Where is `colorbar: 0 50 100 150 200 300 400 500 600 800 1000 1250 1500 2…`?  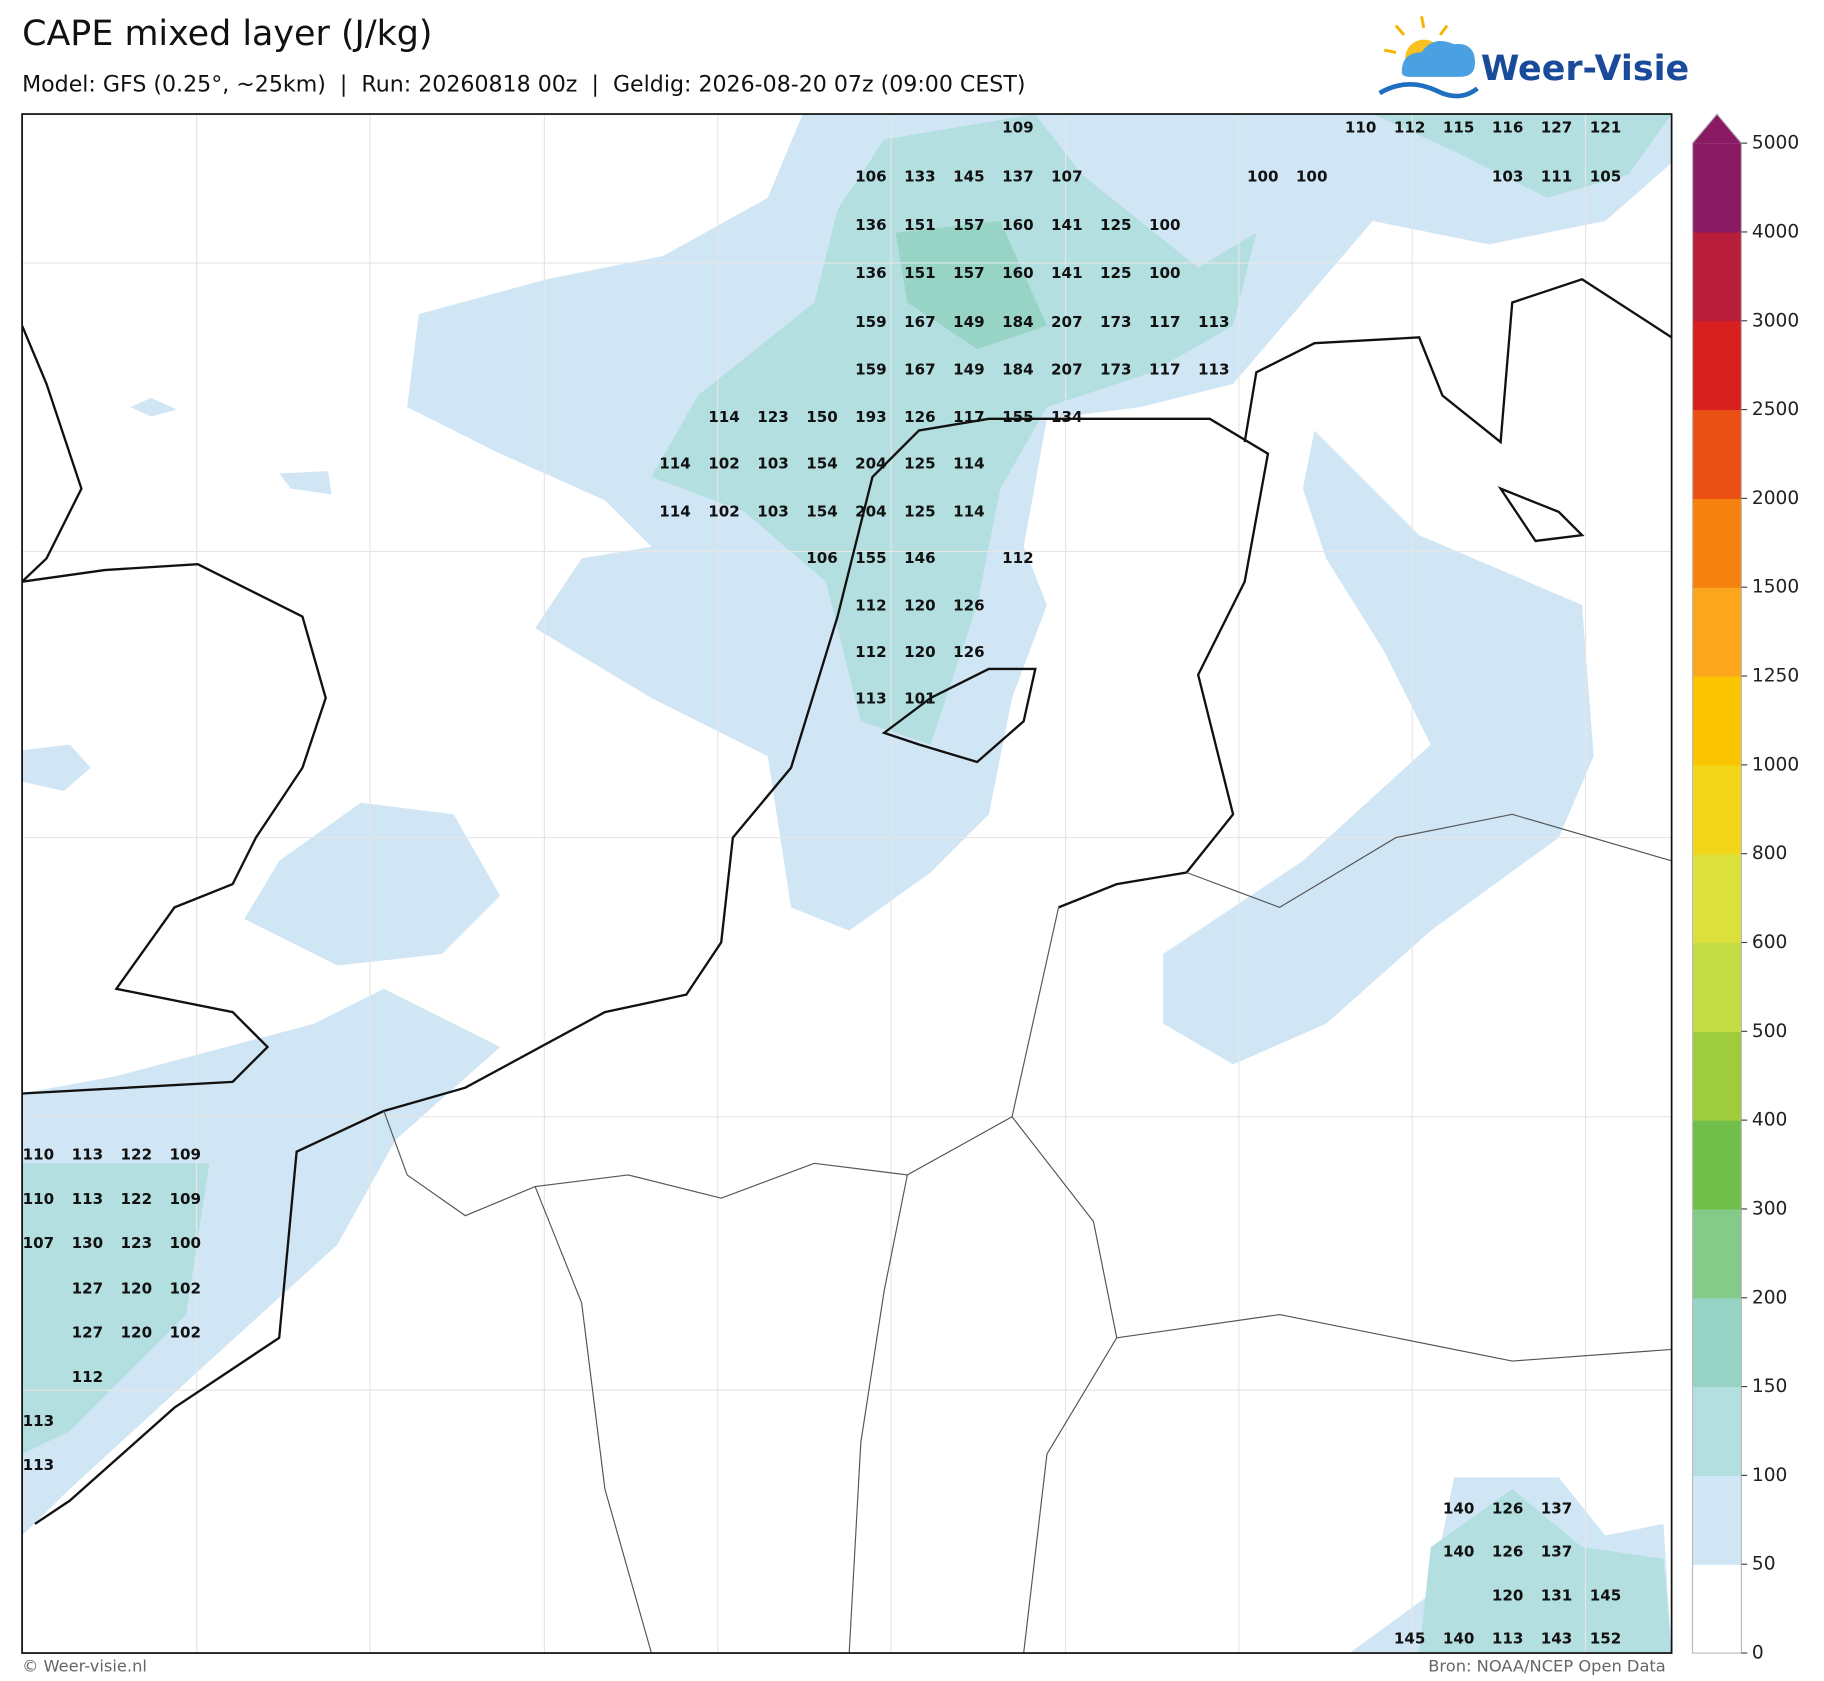 colorbar: 0 50 100 150 200 300 400 500 600 800 1000 1250 1500 2… is located at coordinates (1745, 888).